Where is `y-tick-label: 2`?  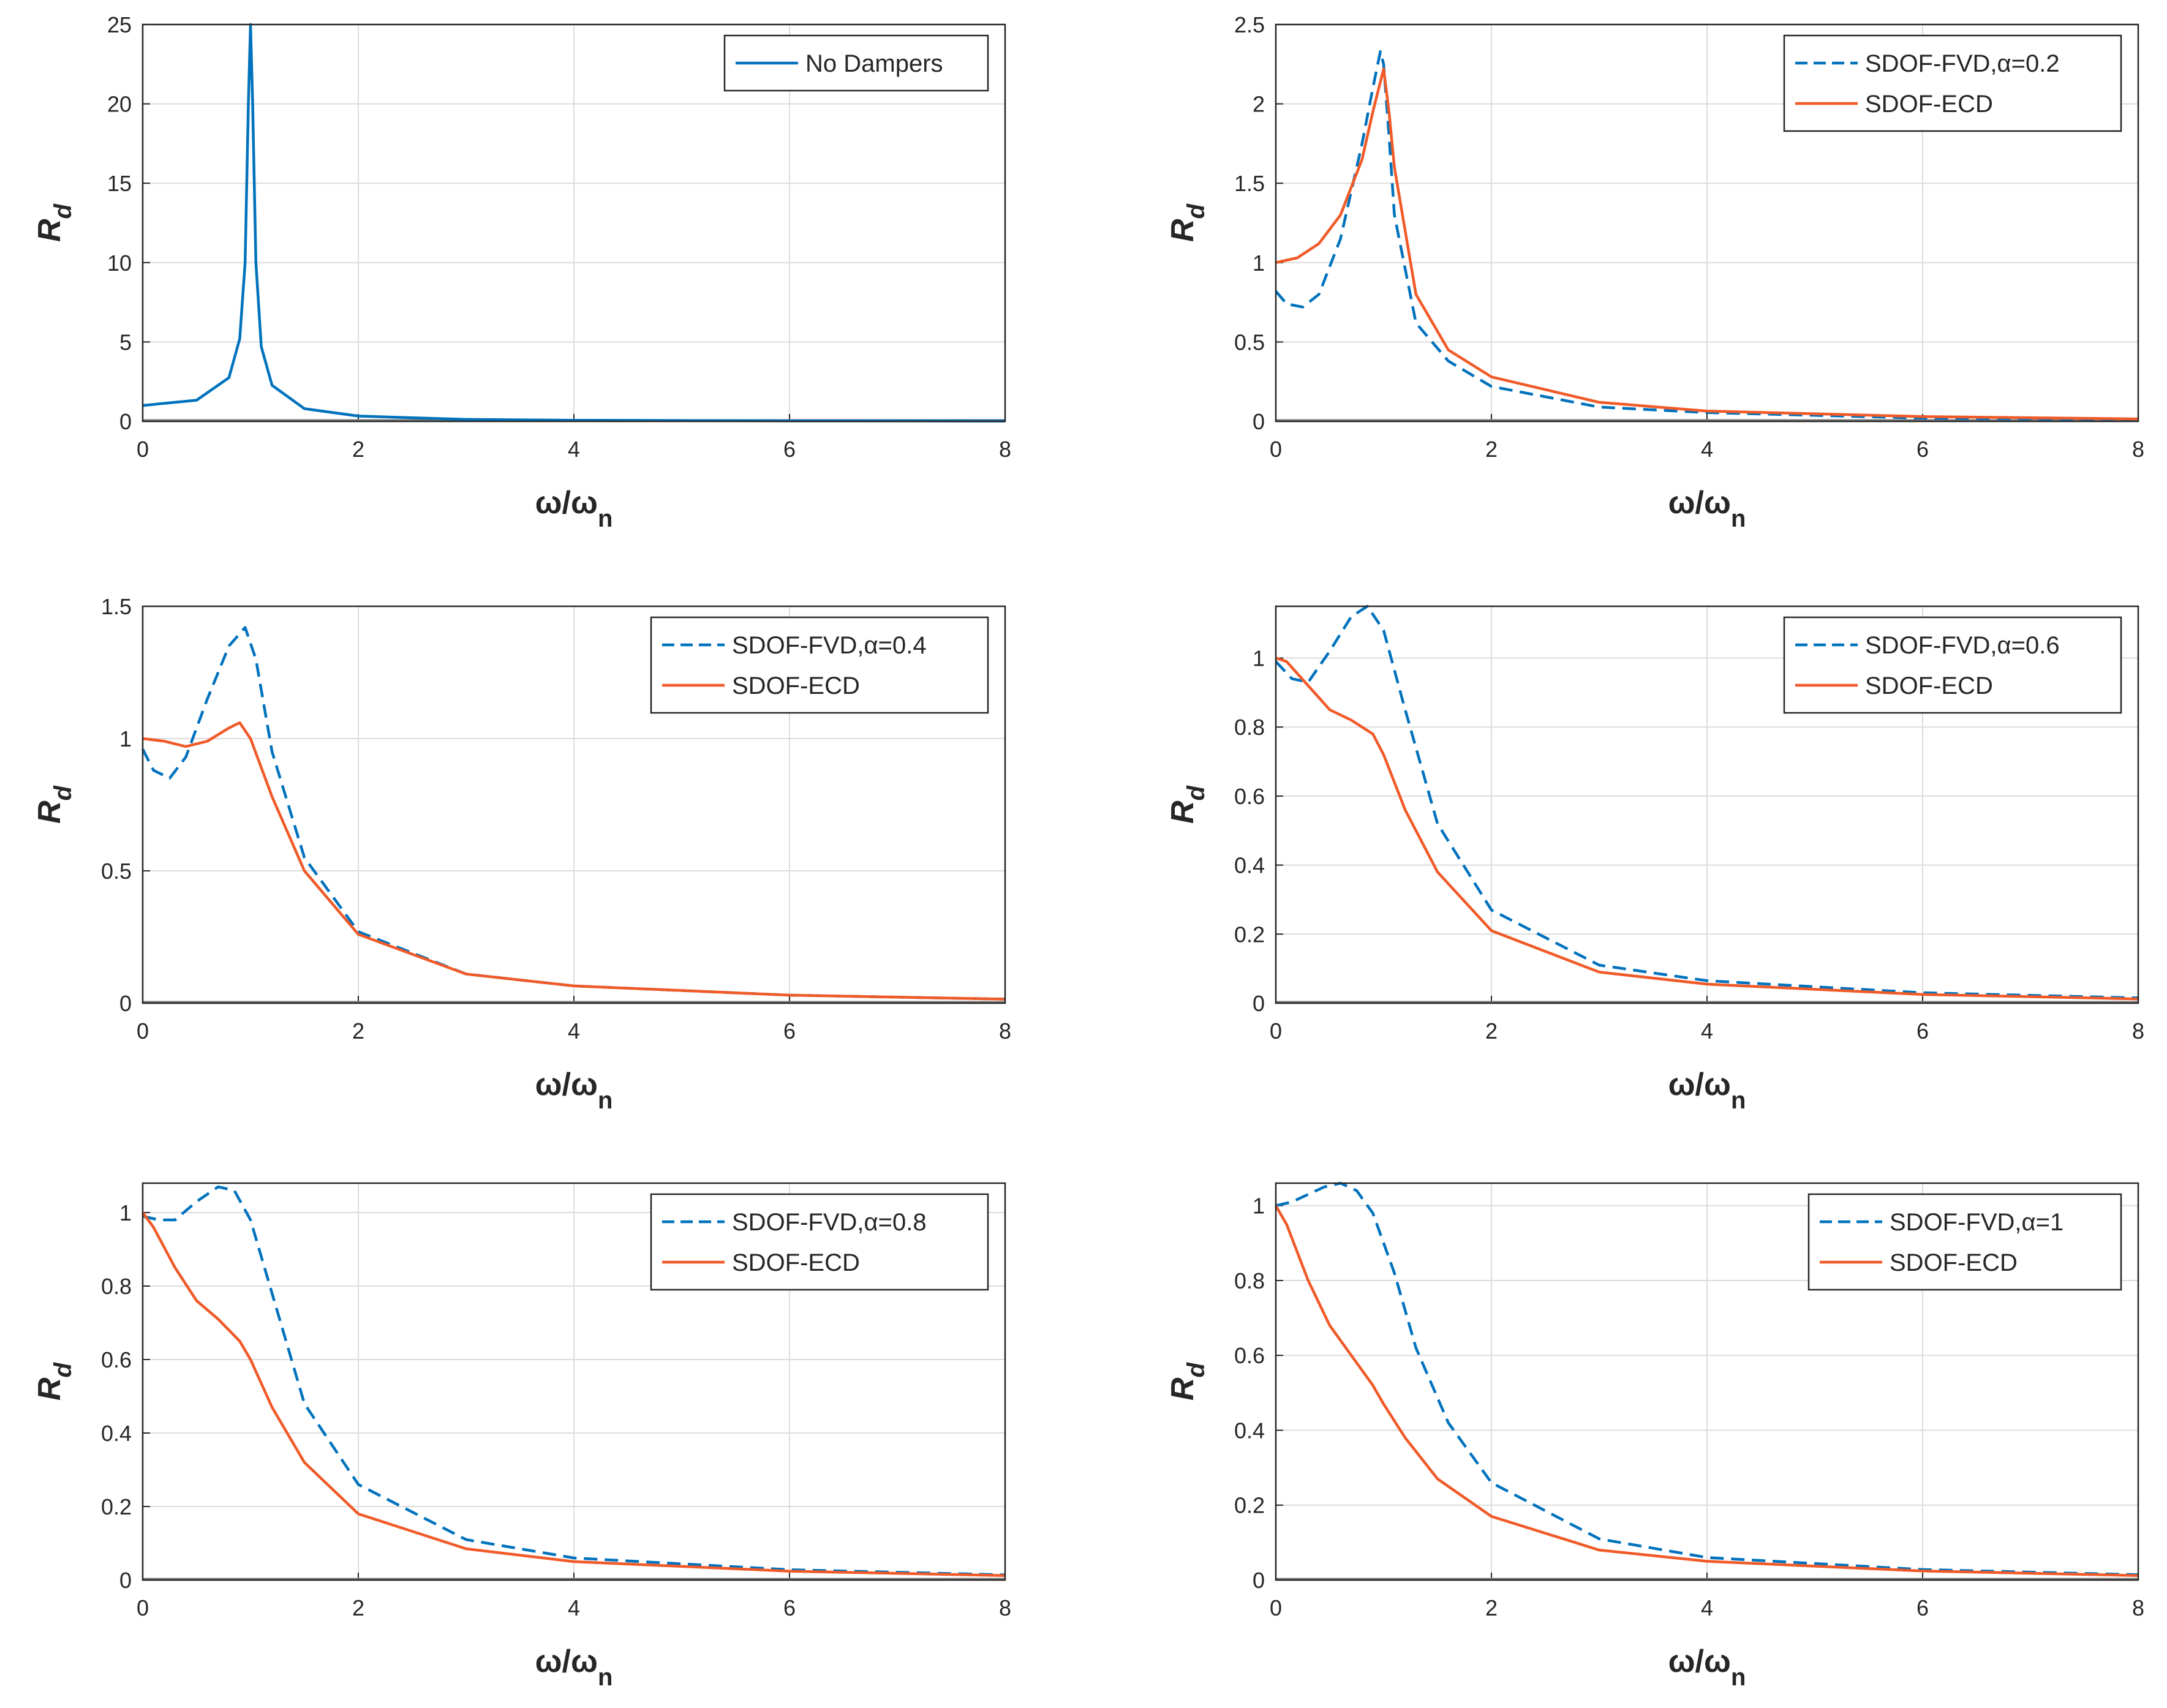 y-tick-label: 2 is located at coordinates (1259, 105).